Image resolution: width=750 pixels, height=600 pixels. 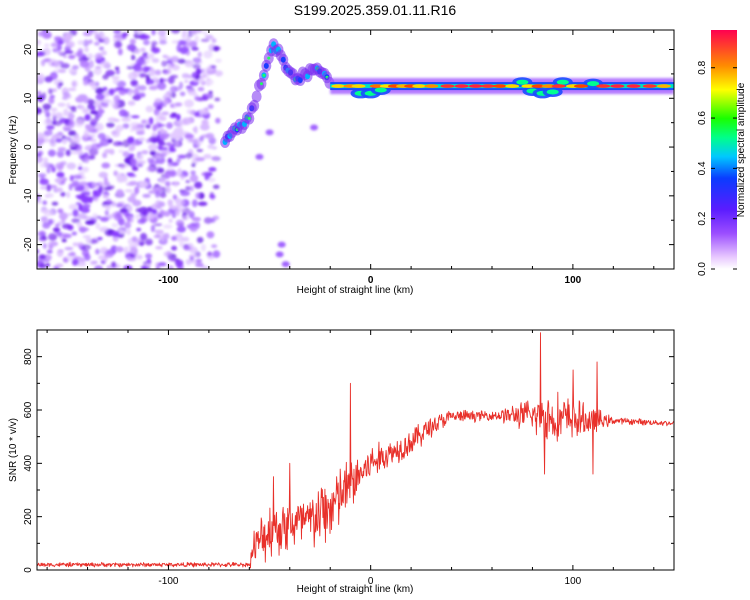 I want to click on chart-title: S199.2025.359.01.11.R16, so click(x=375, y=10).